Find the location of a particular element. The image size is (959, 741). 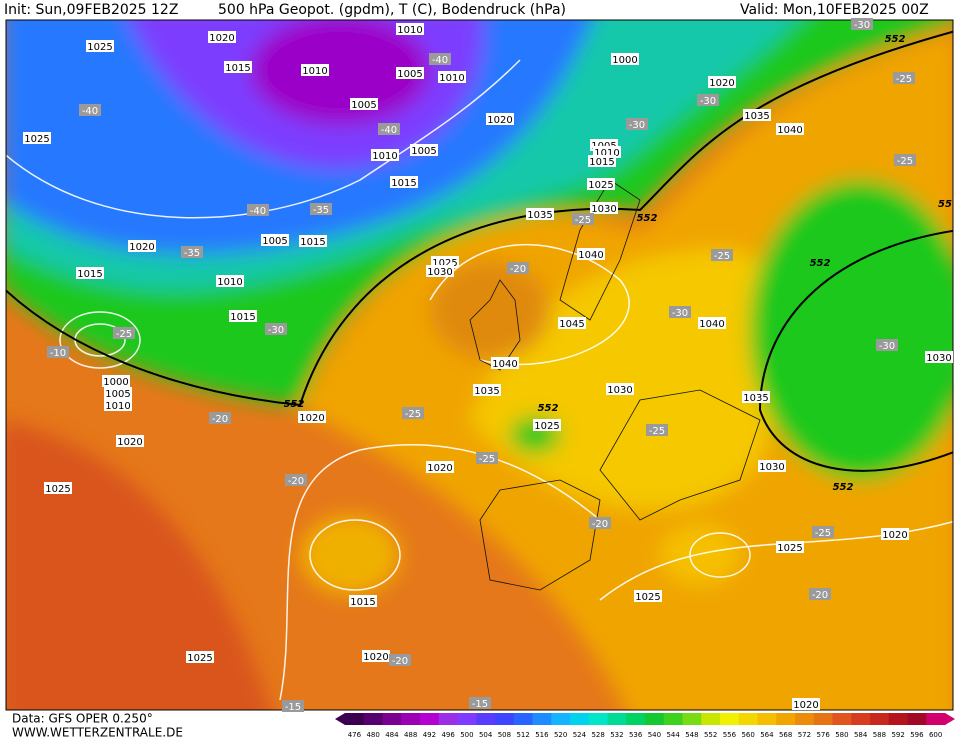

height-label: 55 is located at coordinates (945, 204).